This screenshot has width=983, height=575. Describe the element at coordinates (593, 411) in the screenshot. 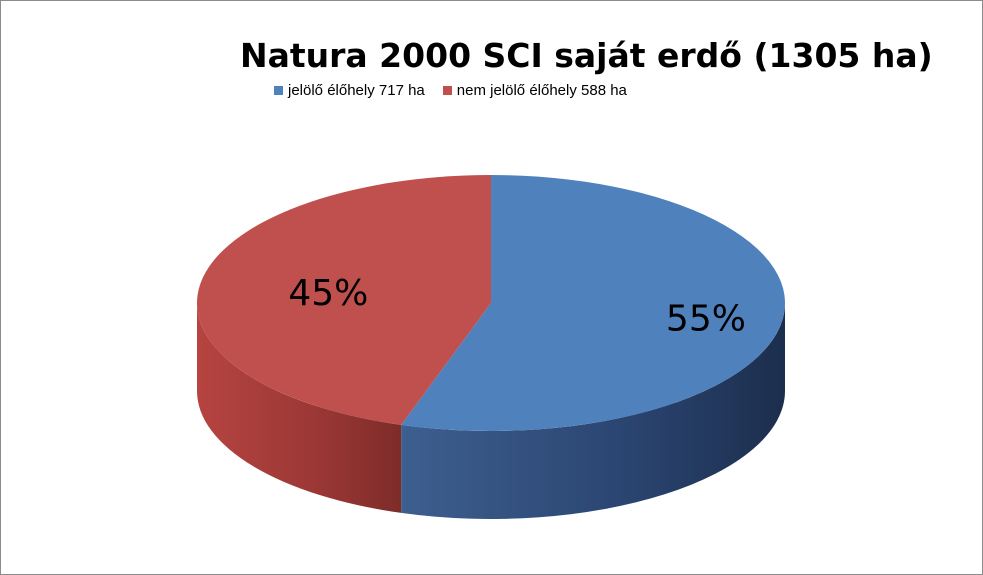

I see `pie-side-jelolo` at that location.